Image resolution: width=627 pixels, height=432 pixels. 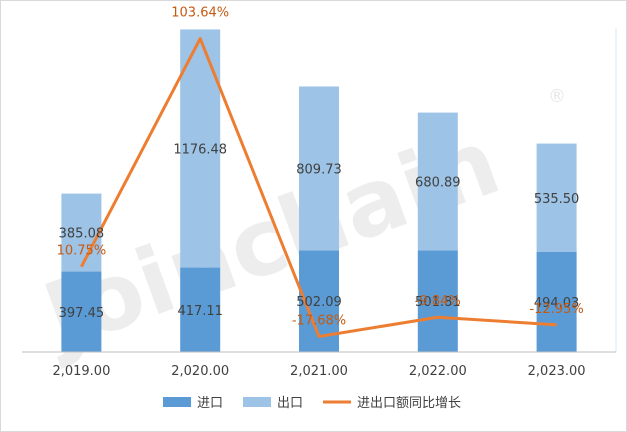 What do you see at coordinates (319, 302) in the screenshot?
I see `import-value-label: 502.09` at bounding box center [319, 302].